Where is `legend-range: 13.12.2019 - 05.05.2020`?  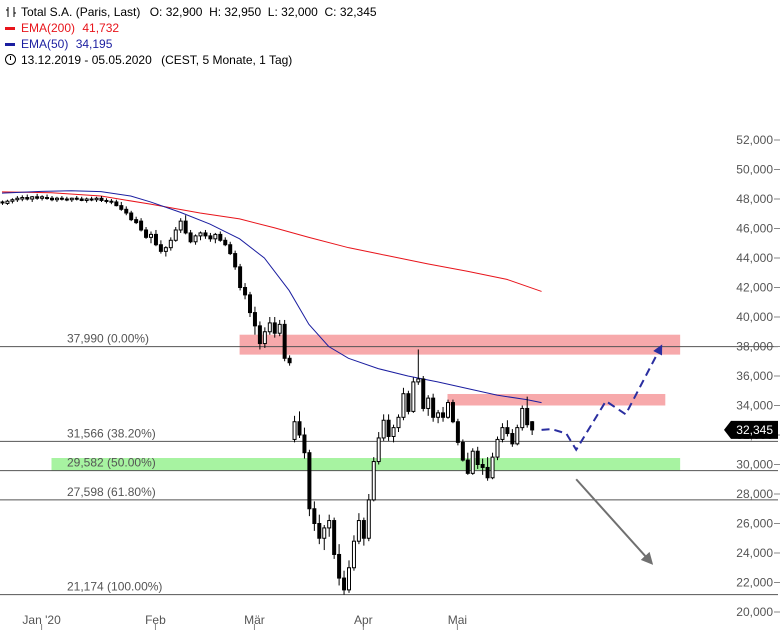 legend-range: 13.12.2019 - 05.05.2020 is located at coordinates (86, 60).